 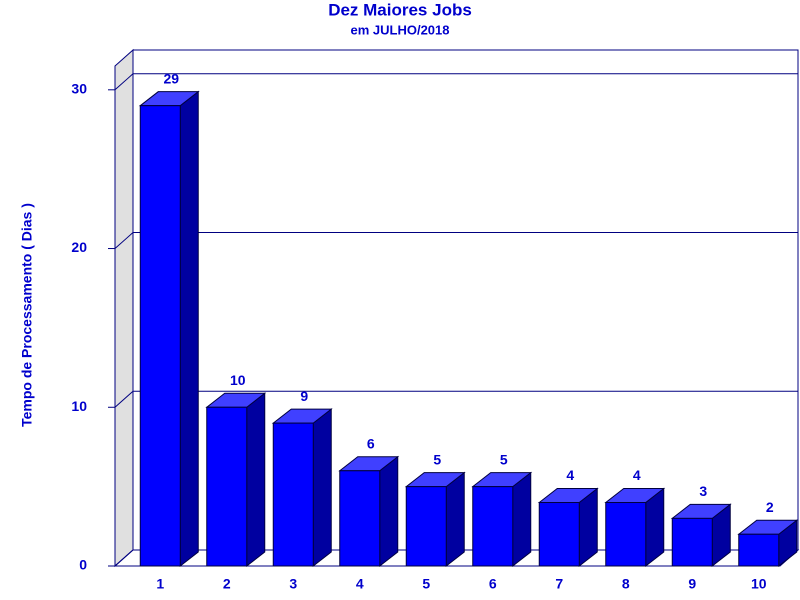 I want to click on side-wall, so click(x=124, y=308).